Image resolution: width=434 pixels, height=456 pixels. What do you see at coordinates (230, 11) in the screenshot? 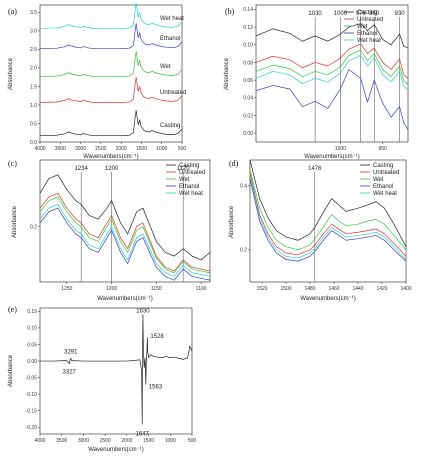
I see `panel-label-b: (b)` at bounding box center [230, 11].